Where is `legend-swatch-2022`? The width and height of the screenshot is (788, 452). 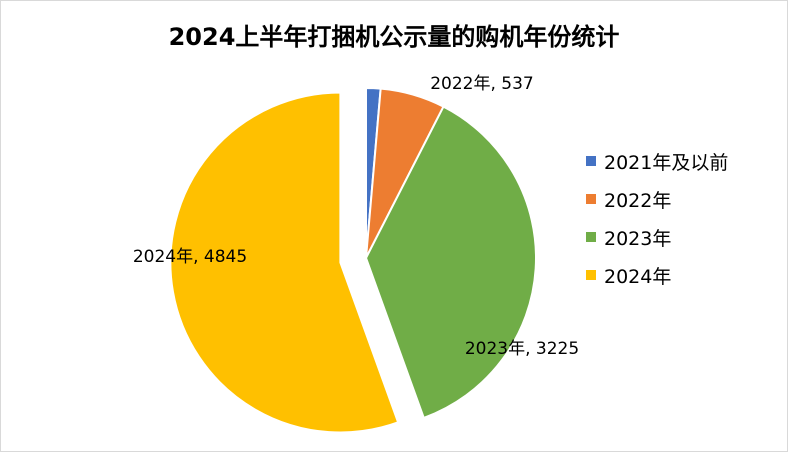
legend-swatch-2022 is located at coordinates (591, 199).